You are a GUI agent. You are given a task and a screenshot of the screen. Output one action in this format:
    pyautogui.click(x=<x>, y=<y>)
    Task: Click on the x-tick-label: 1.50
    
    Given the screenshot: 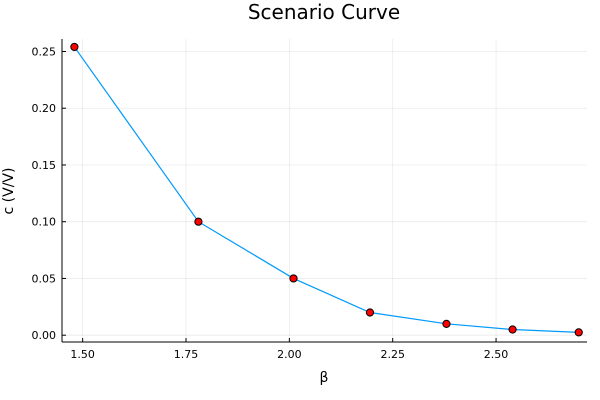 What is the action you would take?
    pyautogui.click(x=82, y=354)
    